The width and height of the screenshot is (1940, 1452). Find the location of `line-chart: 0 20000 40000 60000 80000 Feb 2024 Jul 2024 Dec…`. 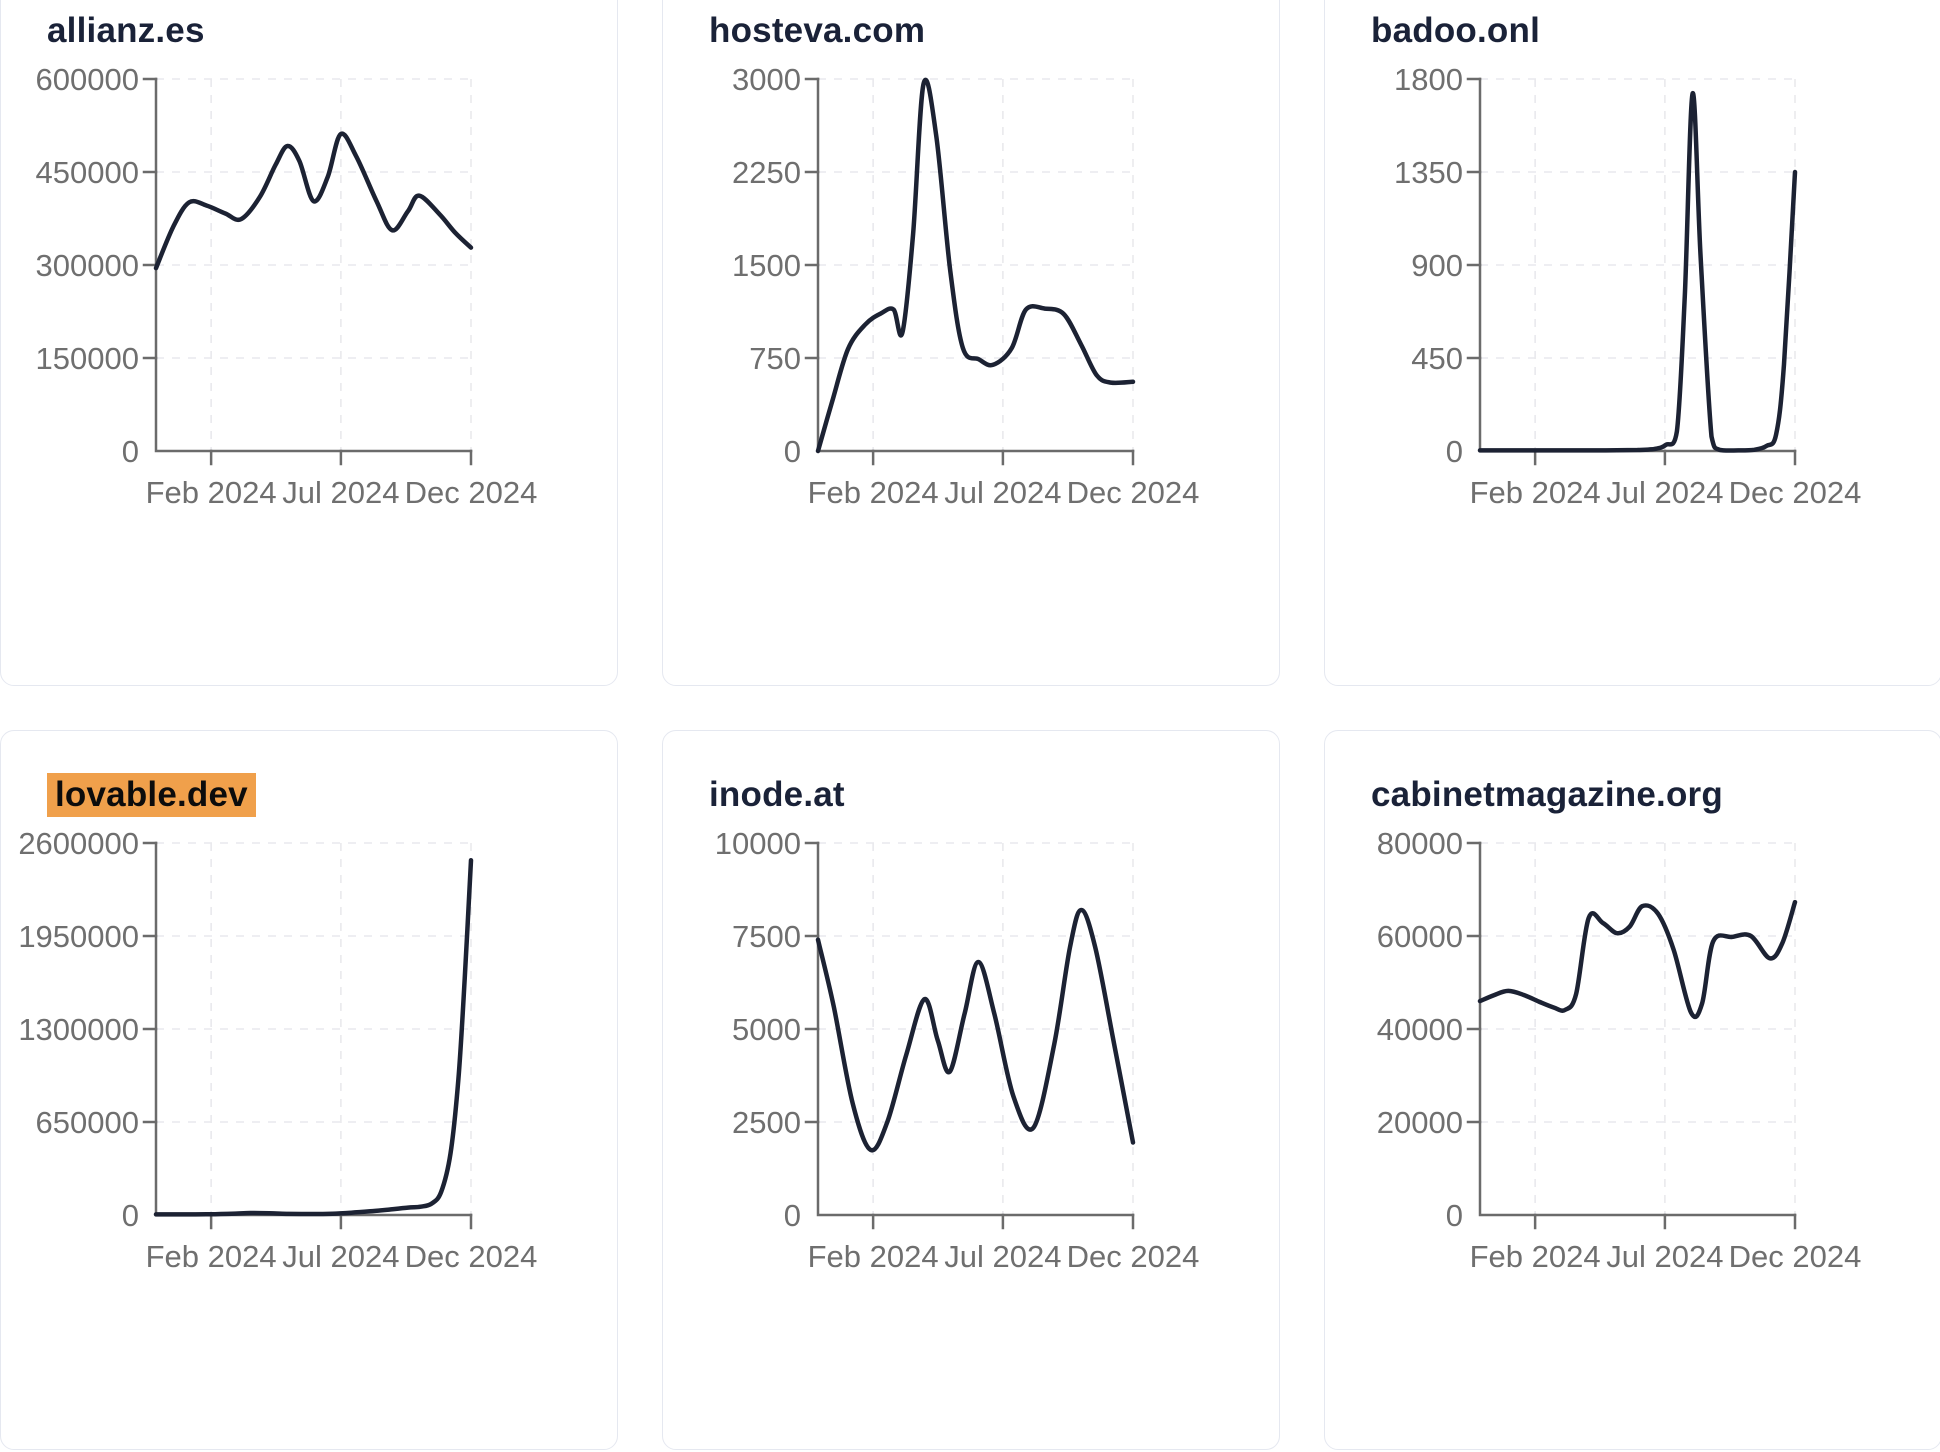

line-chart: 0 20000 40000 60000 80000 Feb 2024 Jul 2024 Dec… is located at coordinates (1619, 1050).